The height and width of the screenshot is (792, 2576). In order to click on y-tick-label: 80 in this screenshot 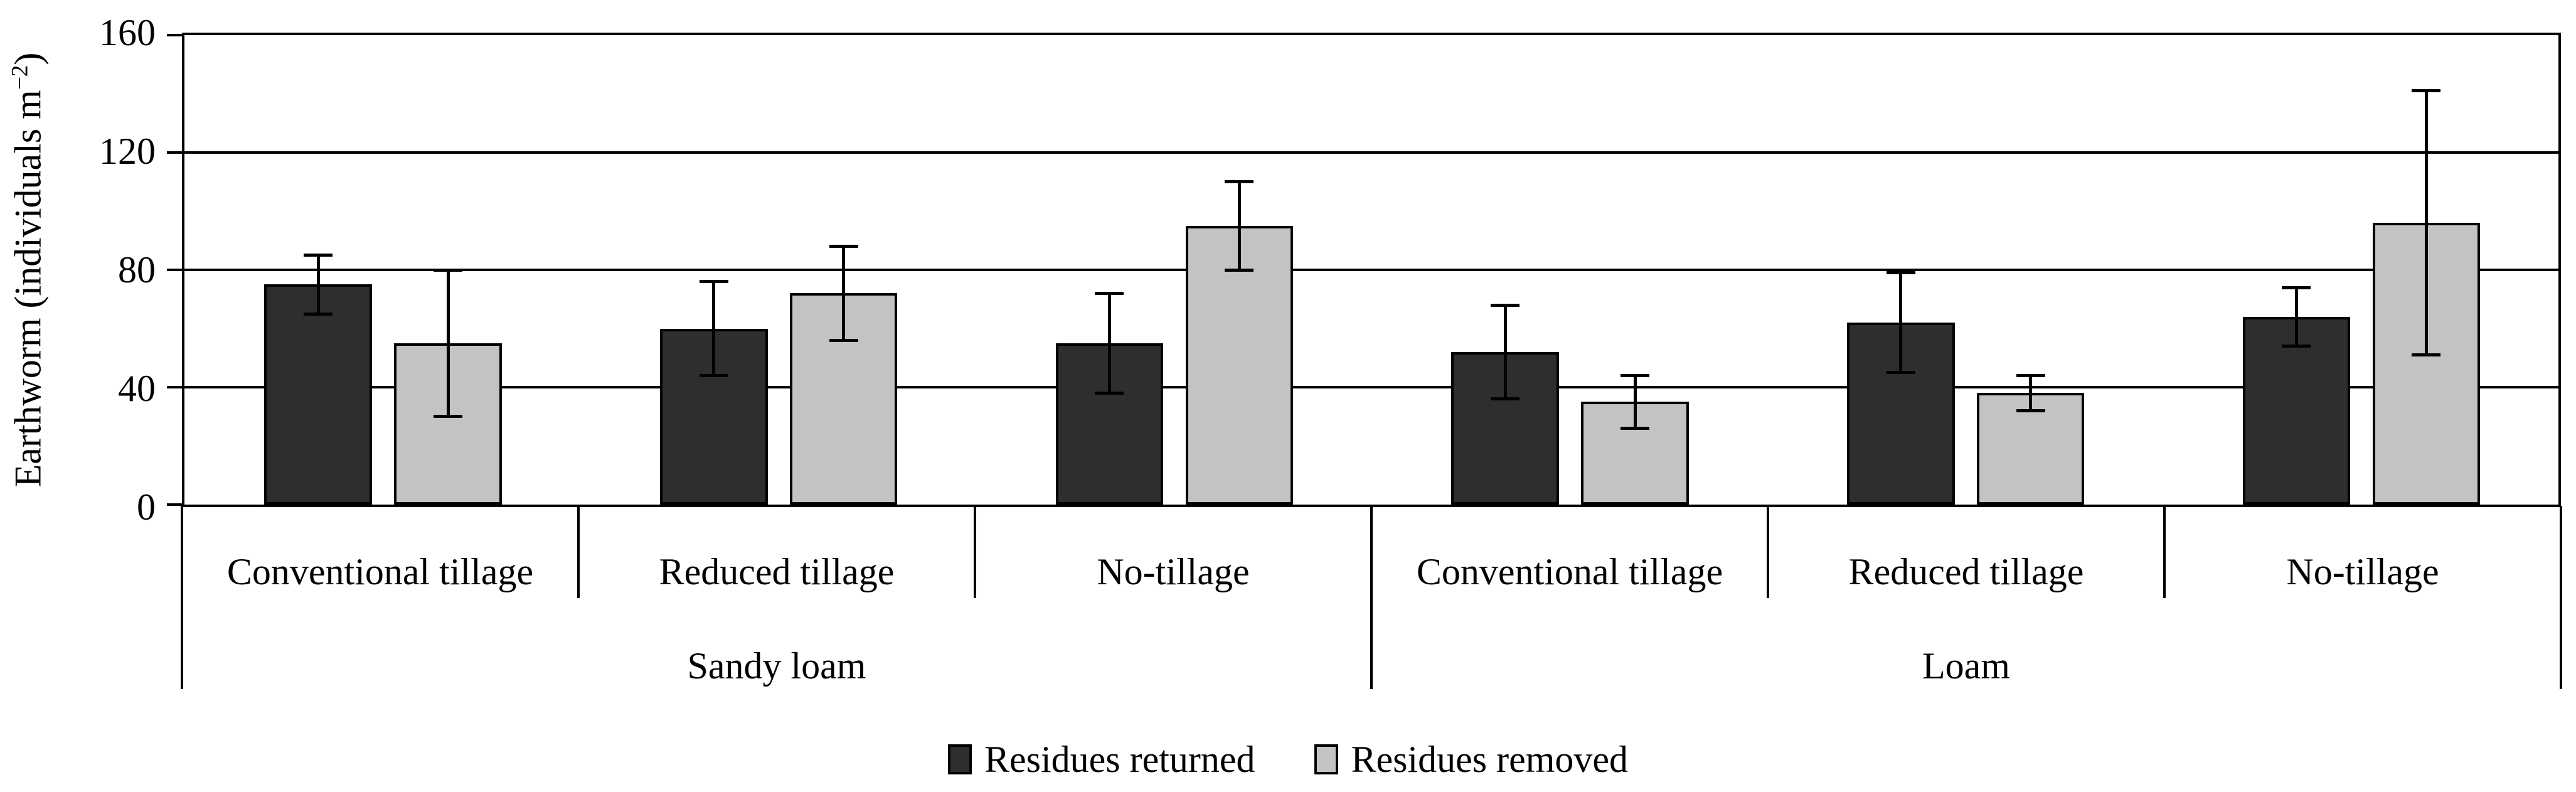, I will do `click(137, 270)`.